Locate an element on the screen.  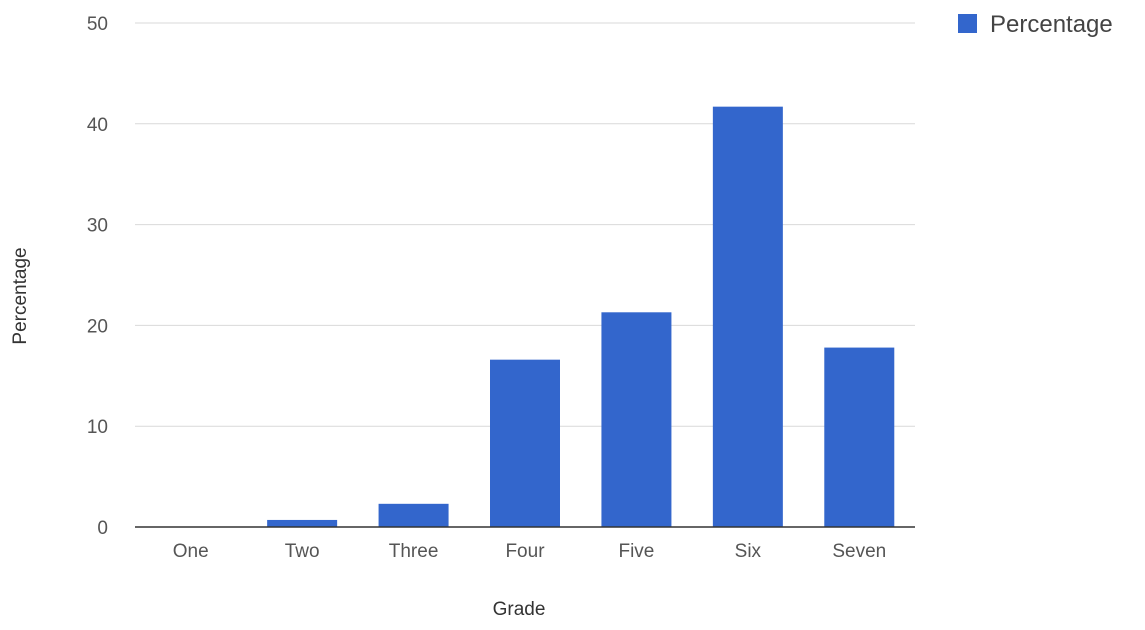
bar-three is located at coordinates (413, 515).